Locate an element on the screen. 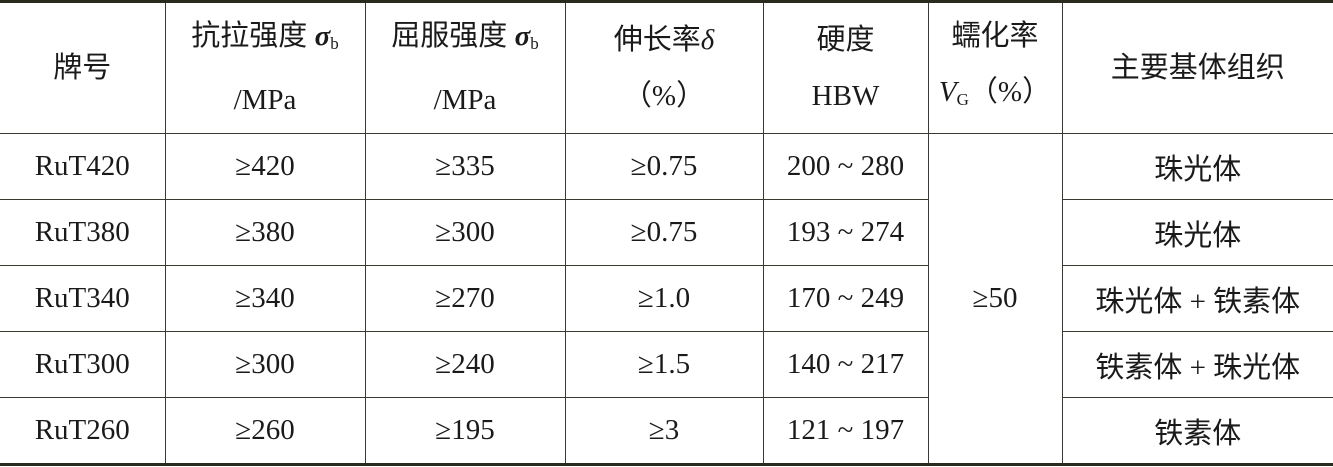  cell-hardness: 200 ~ 280 is located at coordinates (845, 166).